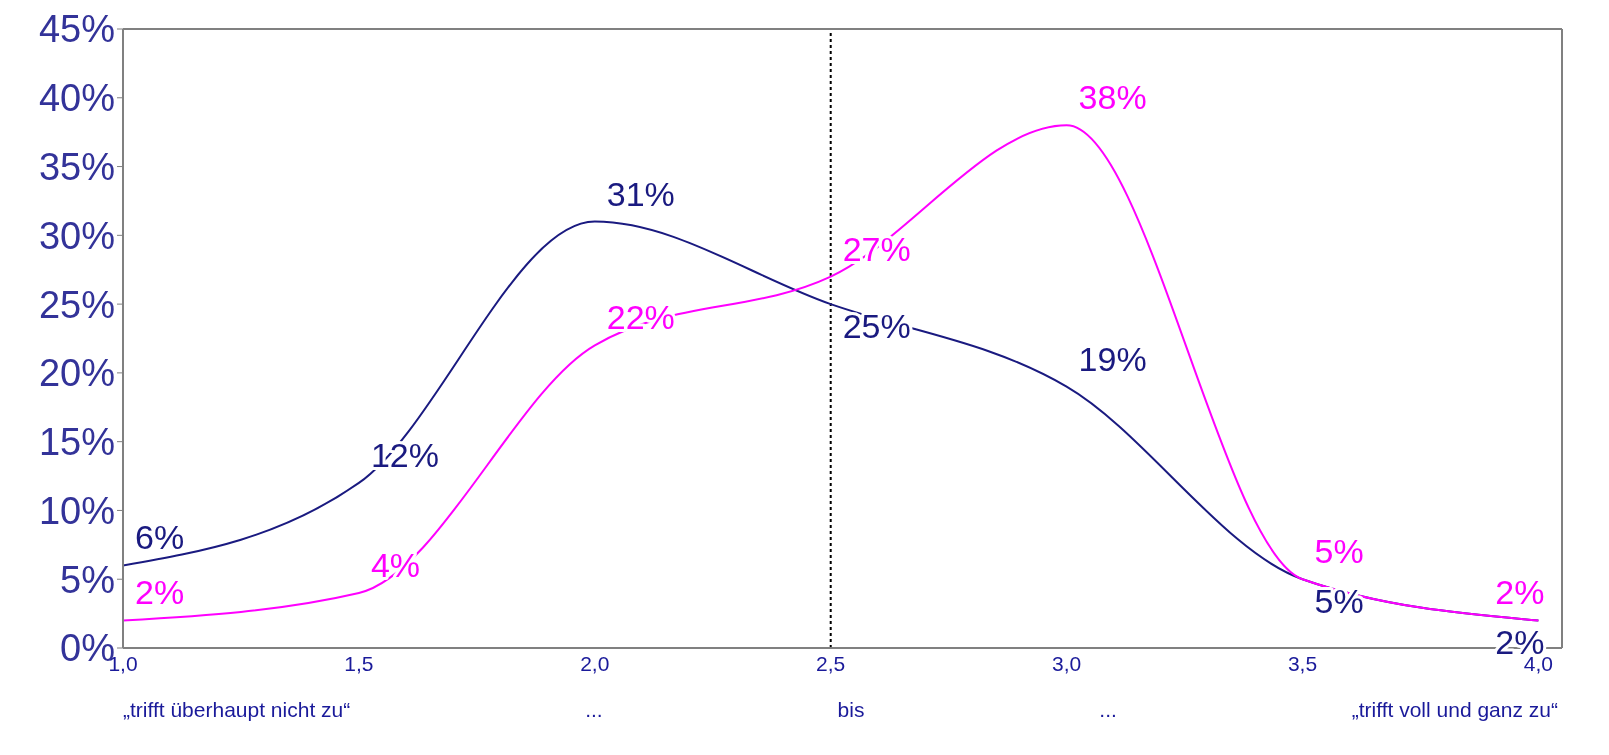 Image resolution: width=1609 pixels, height=755 pixels. What do you see at coordinates (1112, 97) in the screenshot?
I see `data-label: 38%` at bounding box center [1112, 97].